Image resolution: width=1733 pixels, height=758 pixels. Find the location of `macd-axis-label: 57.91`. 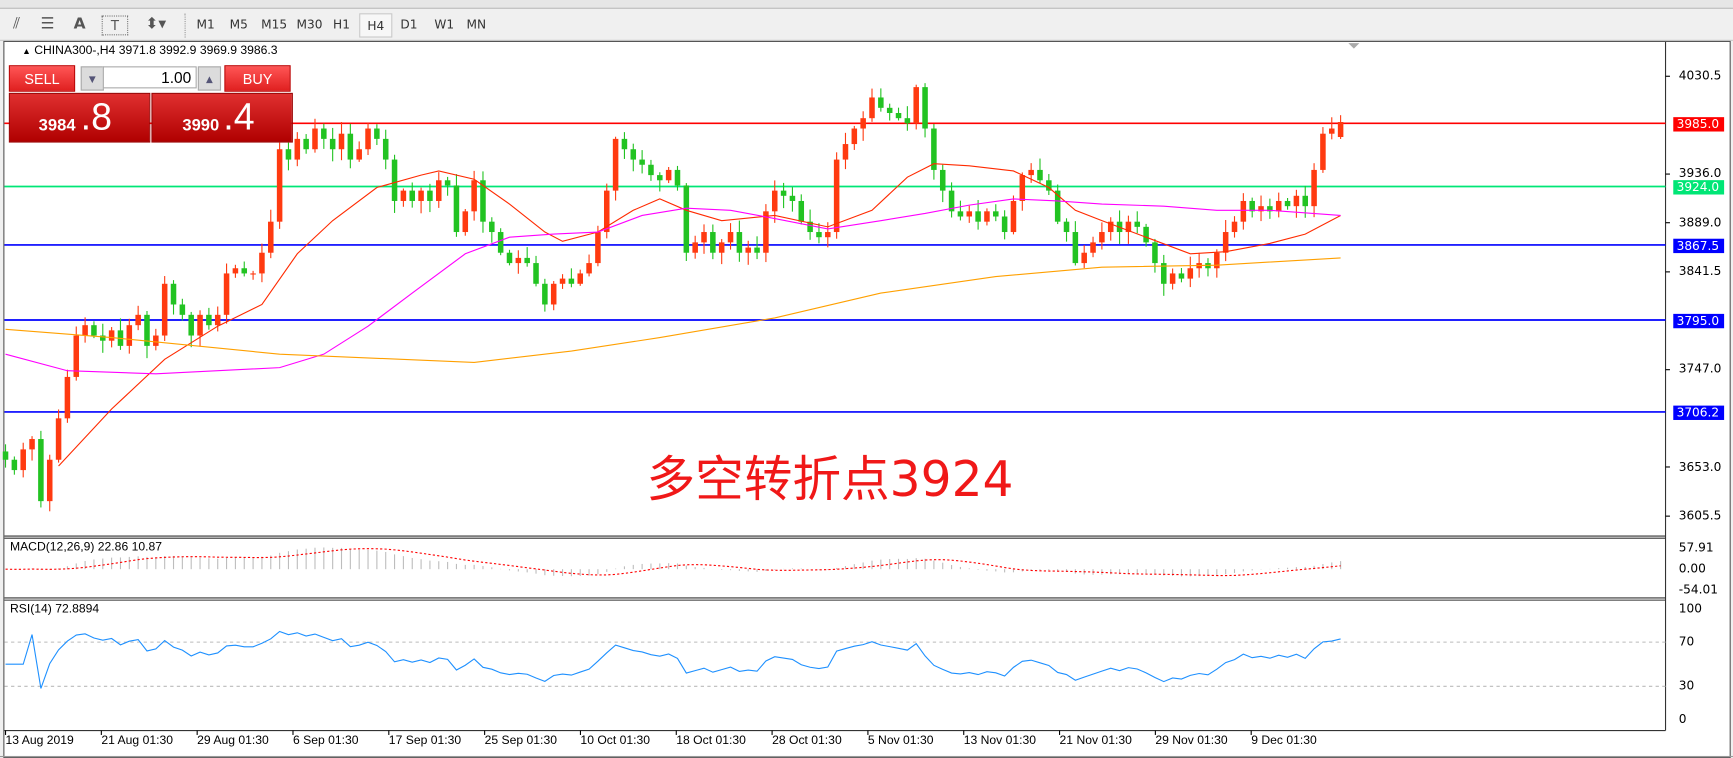

macd-axis-label: 57.91 is located at coordinates (1696, 547).